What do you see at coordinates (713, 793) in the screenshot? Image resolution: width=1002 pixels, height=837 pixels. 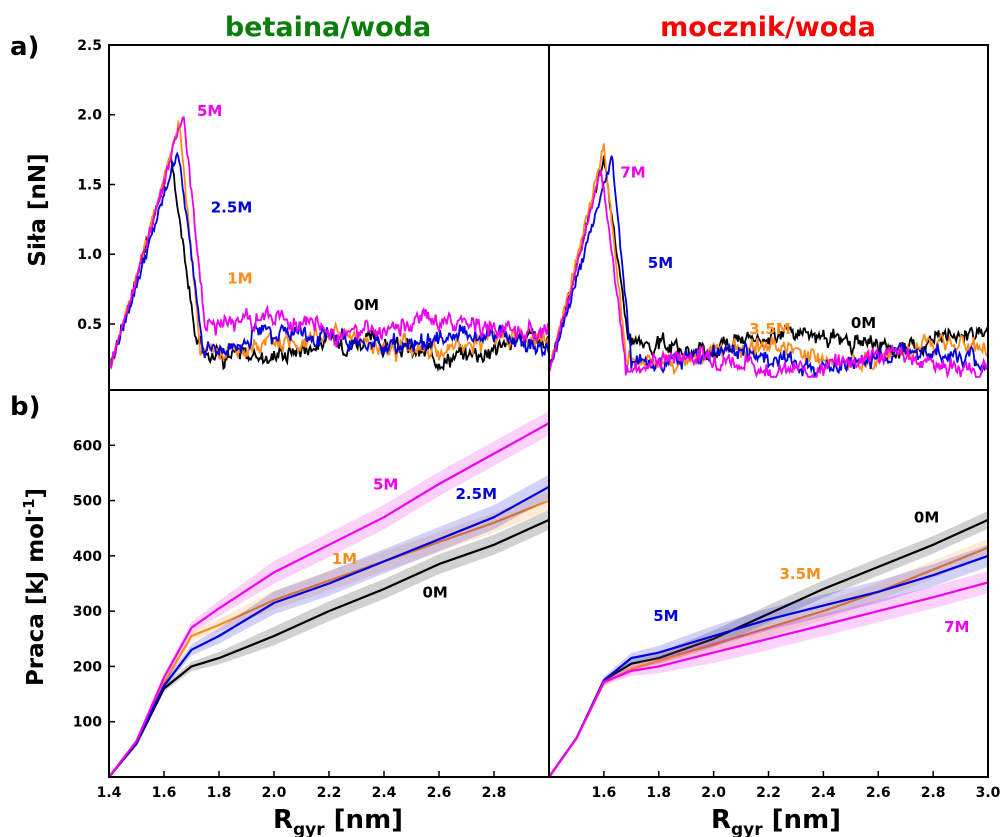 I see `xtick-label-work-urea-2.0: 2.0` at bounding box center [713, 793].